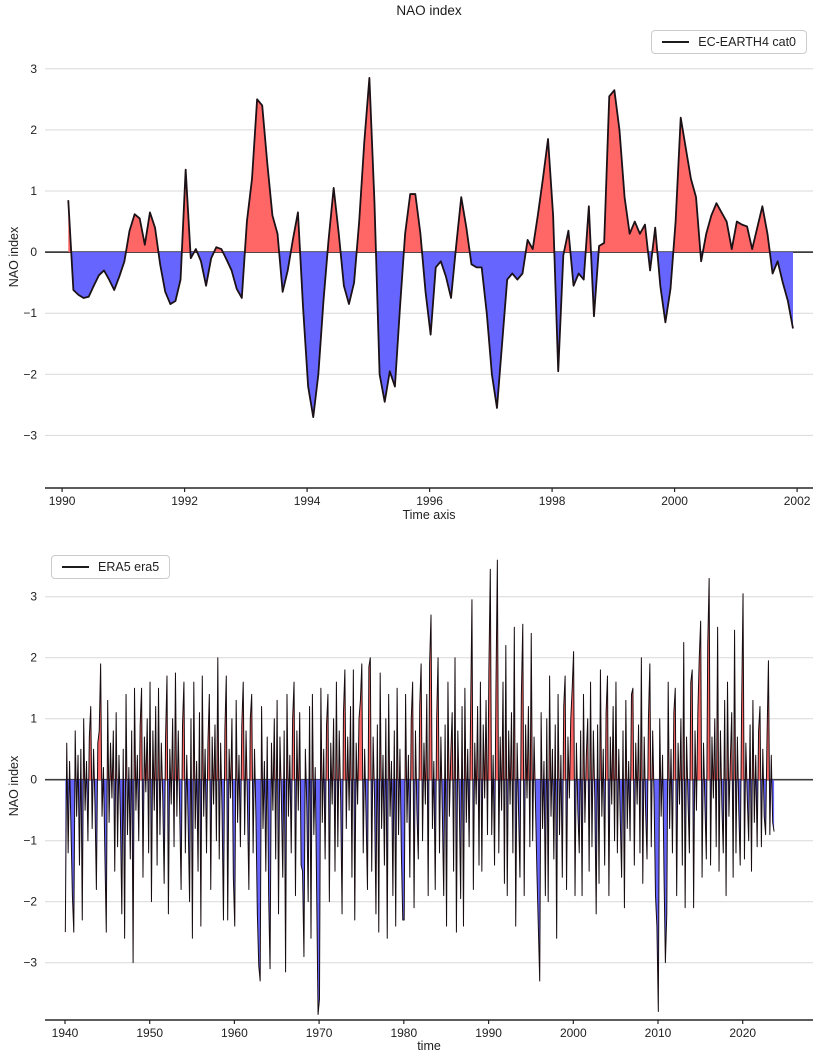  What do you see at coordinates (129, 567) in the screenshot?
I see `bottom-legend-label: ERA5 era5` at bounding box center [129, 567].